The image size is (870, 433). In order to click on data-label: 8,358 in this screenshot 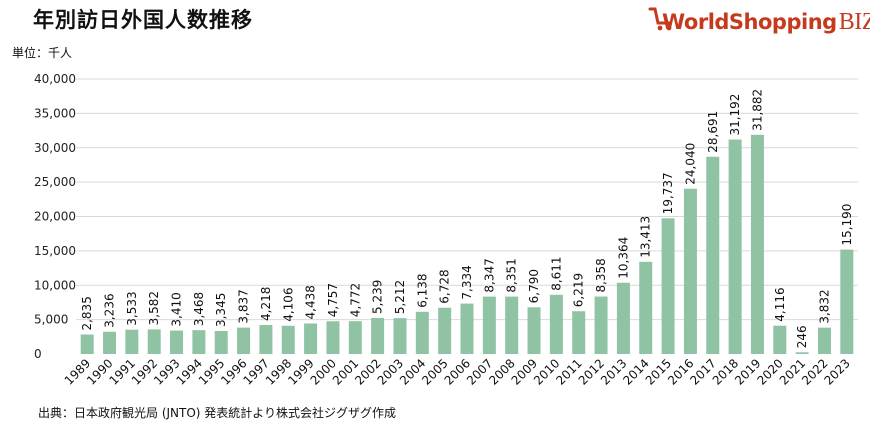, I will do `click(601, 275)`.